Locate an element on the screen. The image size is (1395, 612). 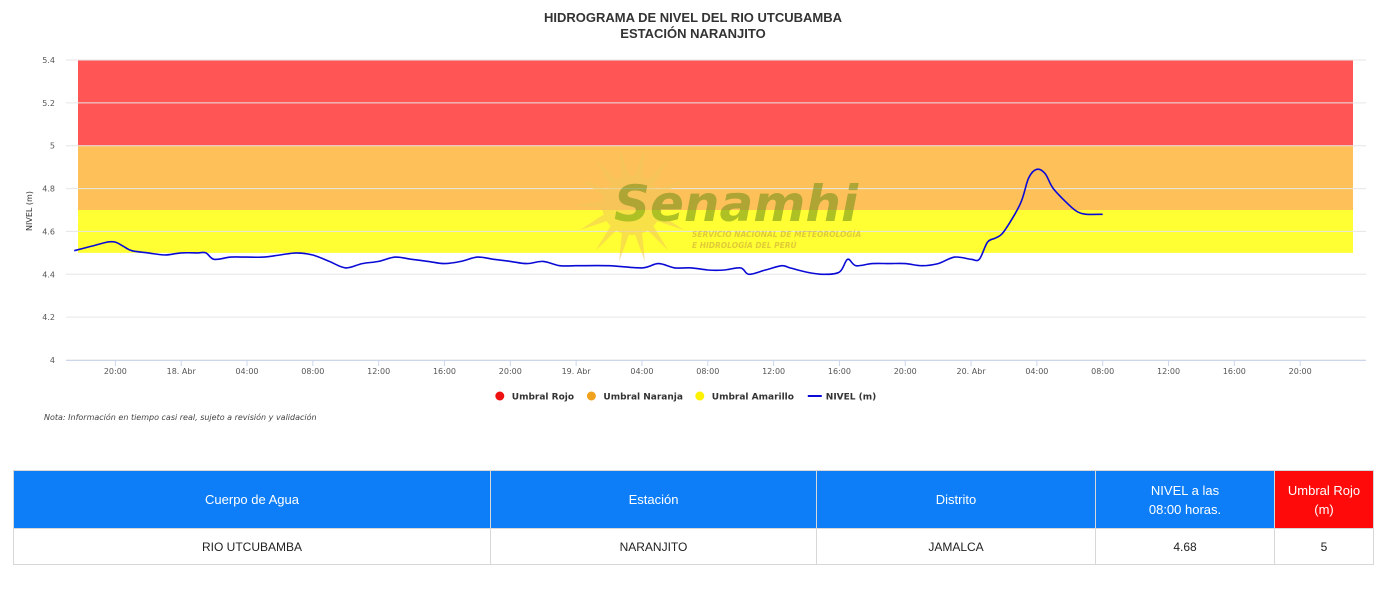
cell-cuerpo-de-agua: RIO UTCUBAMBA is located at coordinates (252, 546).